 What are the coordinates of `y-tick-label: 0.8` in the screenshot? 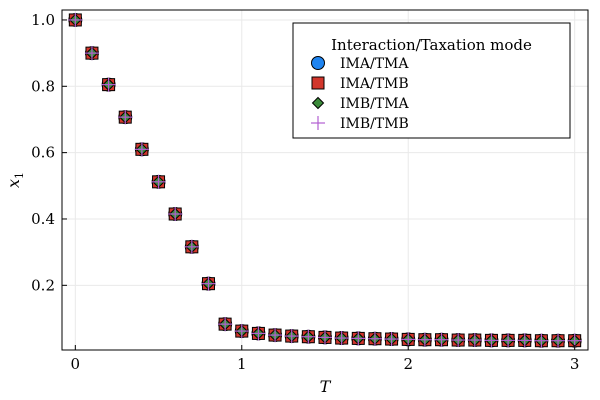 It's located at (43, 86).